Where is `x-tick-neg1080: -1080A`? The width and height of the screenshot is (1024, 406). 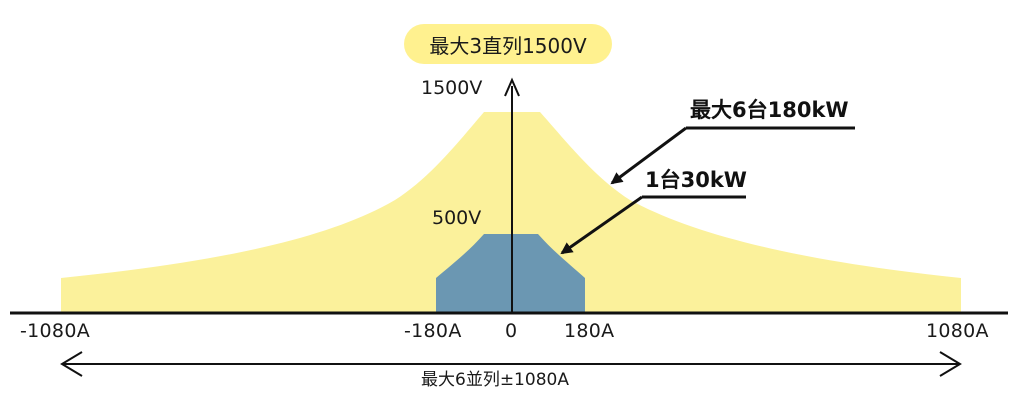
x-tick-neg1080: -1080A is located at coordinates (55, 331).